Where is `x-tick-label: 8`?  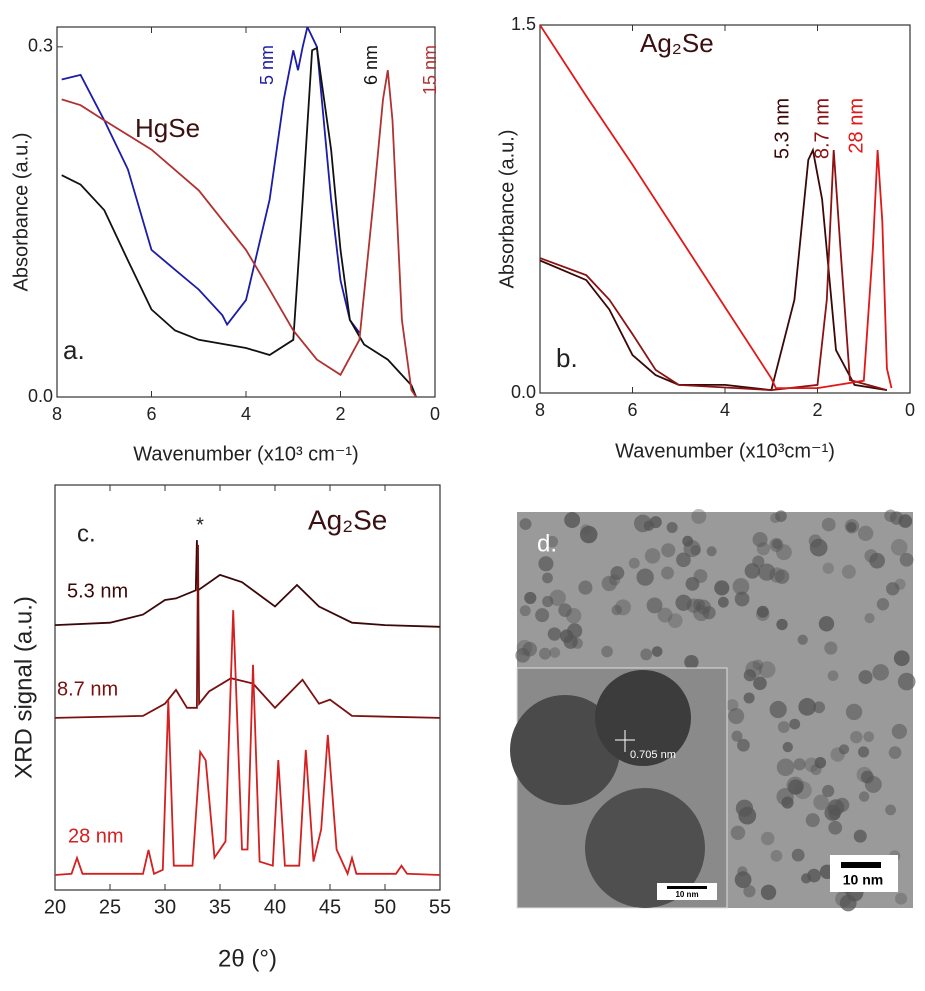
x-tick-label: 8 is located at coordinates (540, 410).